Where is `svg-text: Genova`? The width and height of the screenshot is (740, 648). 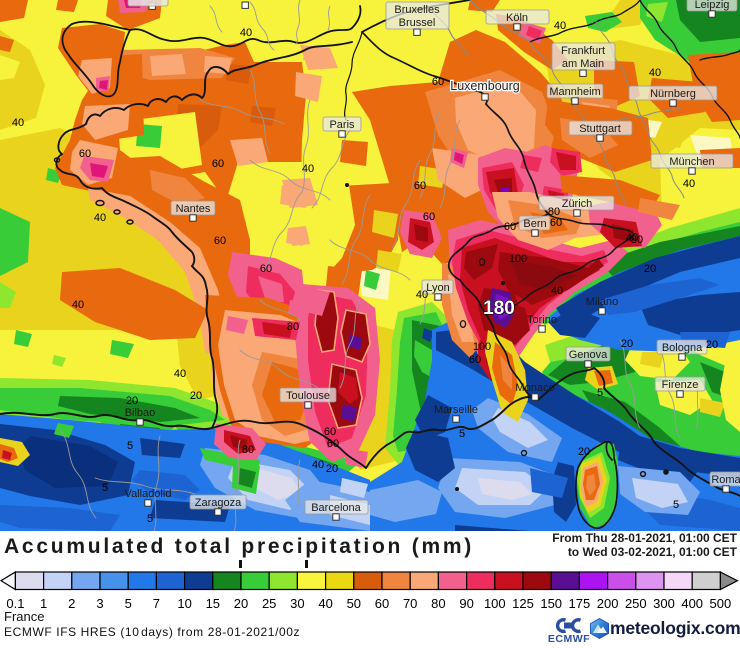 svg-text: Genova is located at coordinates (588, 355).